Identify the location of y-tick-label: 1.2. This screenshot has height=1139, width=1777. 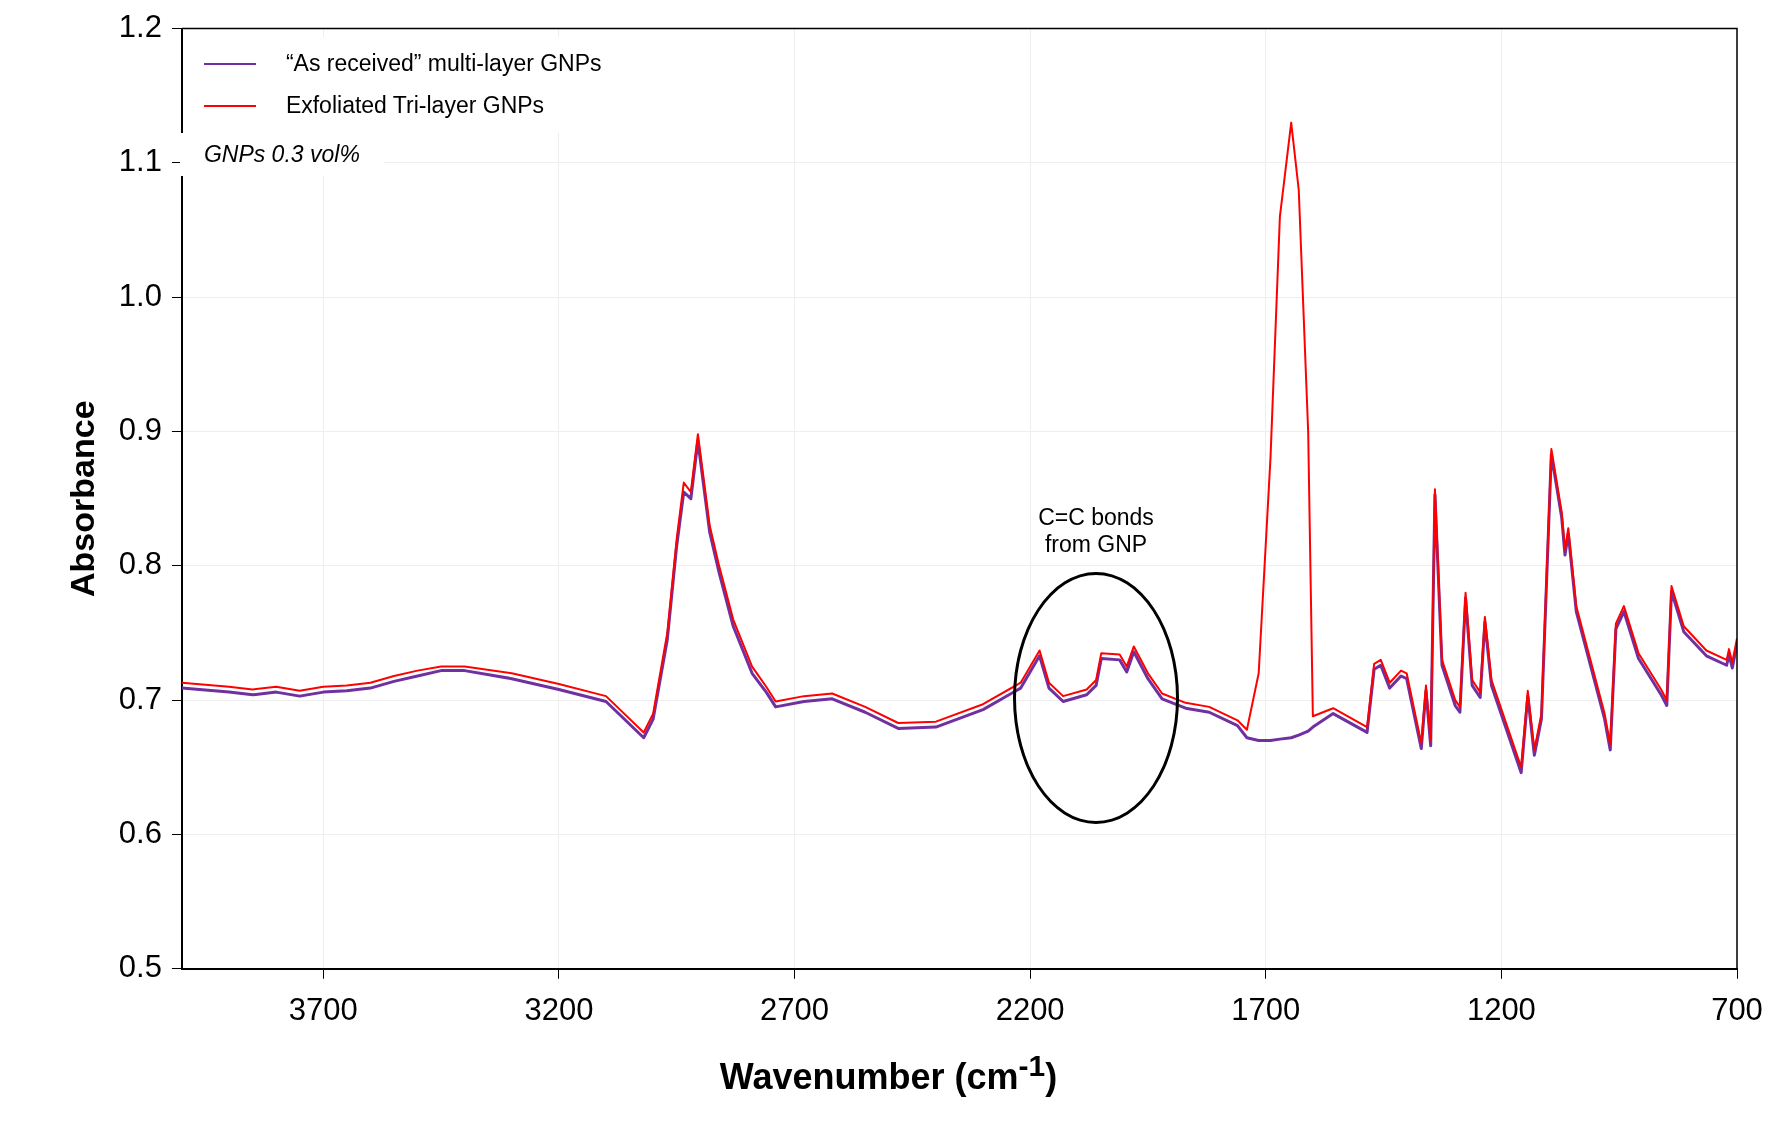
(140, 27).